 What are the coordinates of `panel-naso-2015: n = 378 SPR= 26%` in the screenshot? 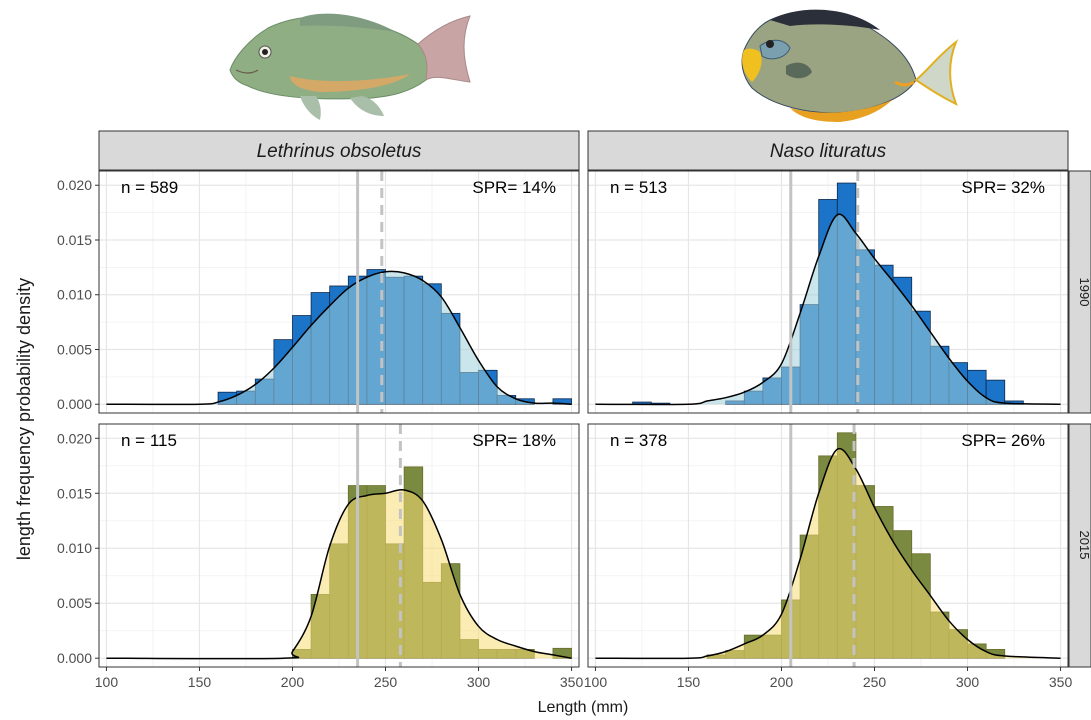 It's located at (828, 545).